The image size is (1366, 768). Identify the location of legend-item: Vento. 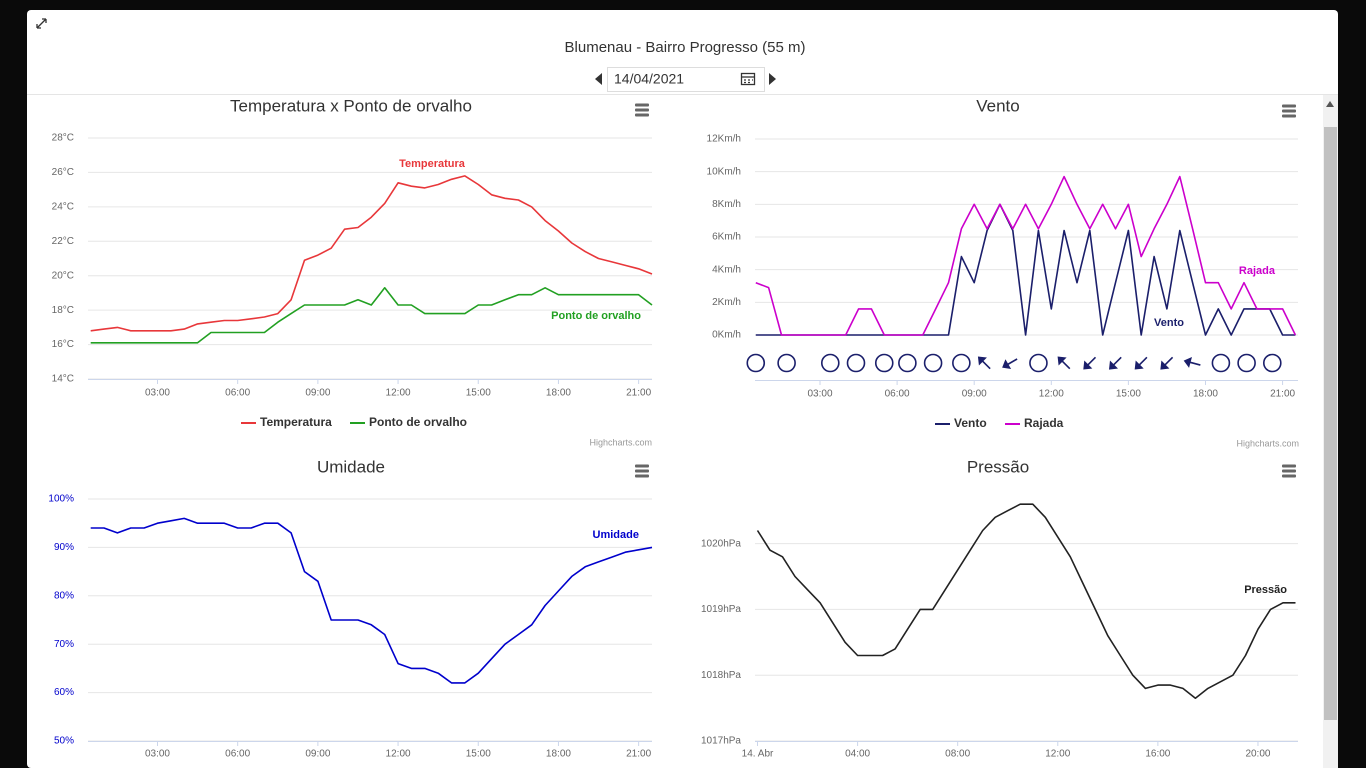
(961, 423).